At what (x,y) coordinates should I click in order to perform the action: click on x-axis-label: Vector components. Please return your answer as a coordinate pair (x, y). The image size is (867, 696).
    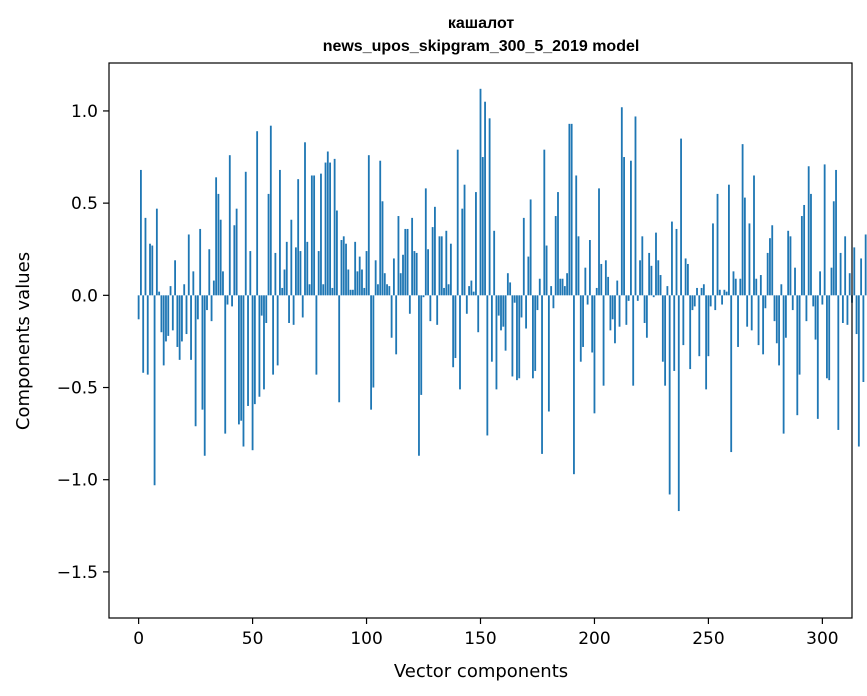
    Looking at the image, I should click on (481, 671).